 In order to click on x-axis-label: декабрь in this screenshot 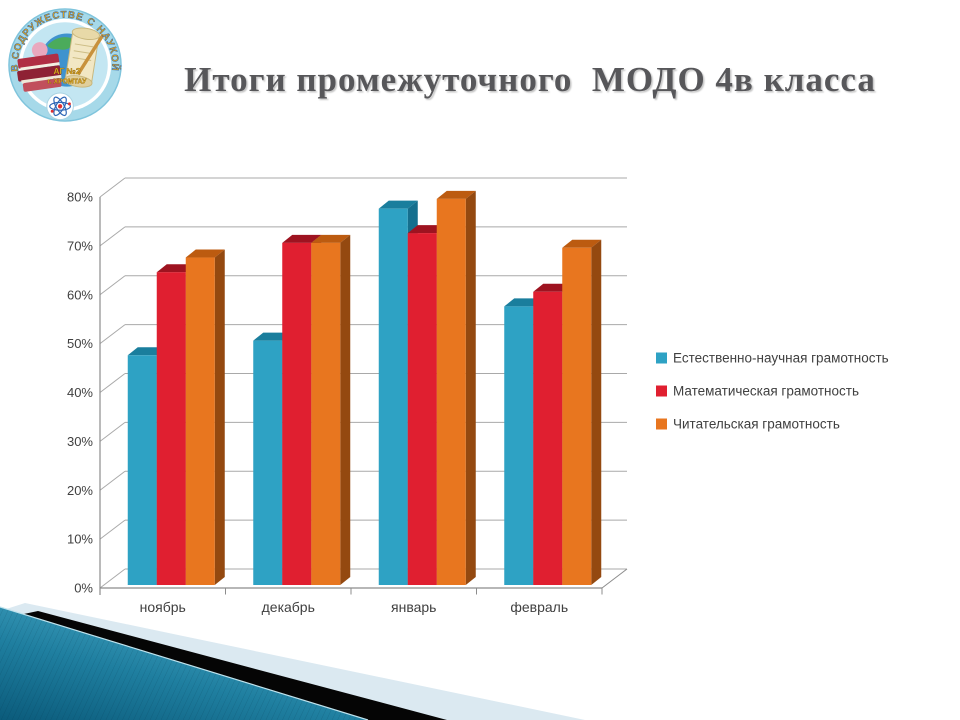, I will do `click(288, 607)`.